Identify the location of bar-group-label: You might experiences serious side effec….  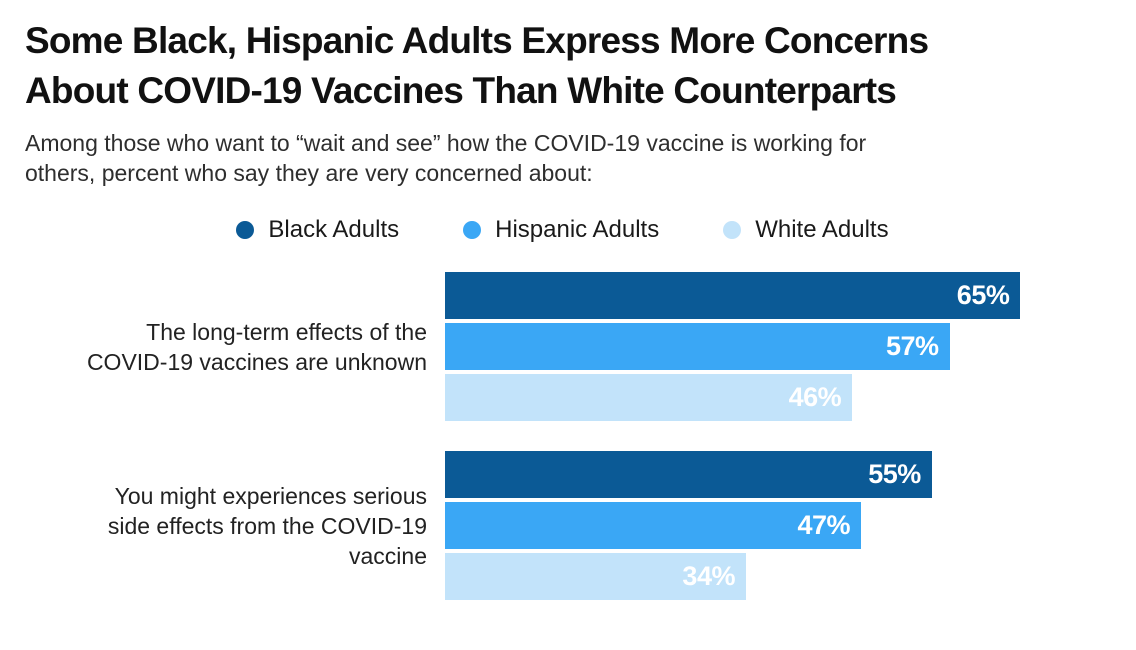
(235, 526).